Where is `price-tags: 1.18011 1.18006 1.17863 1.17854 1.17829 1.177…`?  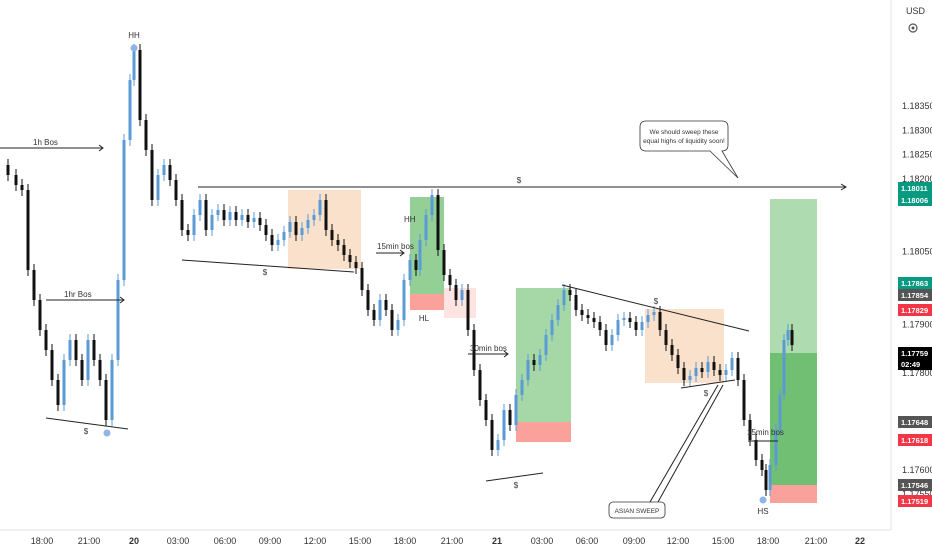 price-tags: 1.18011 1.18006 1.17863 1.17854 1.17829 1.177… is located at coordinates (915, 344).